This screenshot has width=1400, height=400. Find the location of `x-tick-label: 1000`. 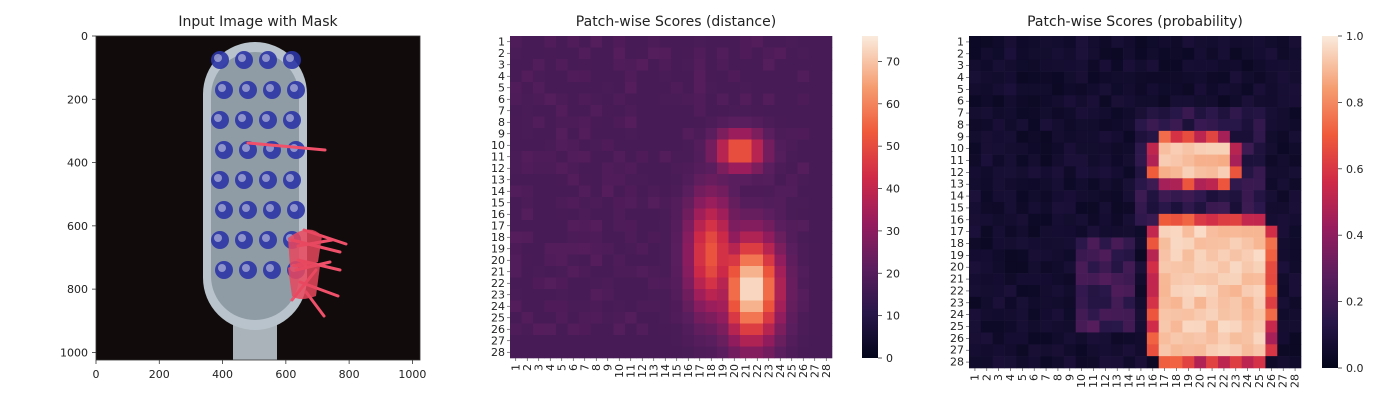

x-tick-label: 1000 is located at coordinates (412, 374).